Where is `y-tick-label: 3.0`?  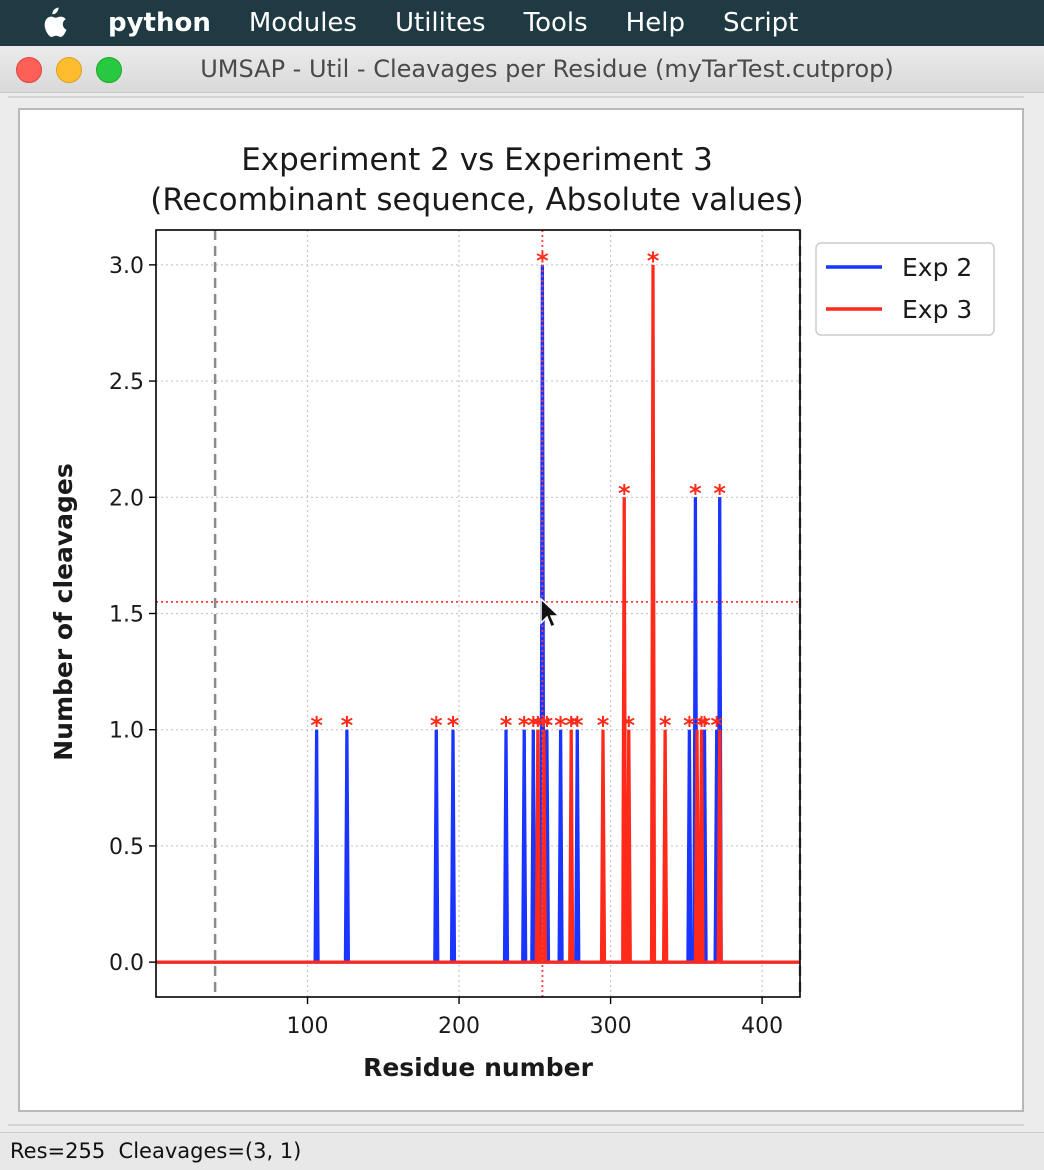 y-tick-label: 3.0 is located at coordinates (126, 266).